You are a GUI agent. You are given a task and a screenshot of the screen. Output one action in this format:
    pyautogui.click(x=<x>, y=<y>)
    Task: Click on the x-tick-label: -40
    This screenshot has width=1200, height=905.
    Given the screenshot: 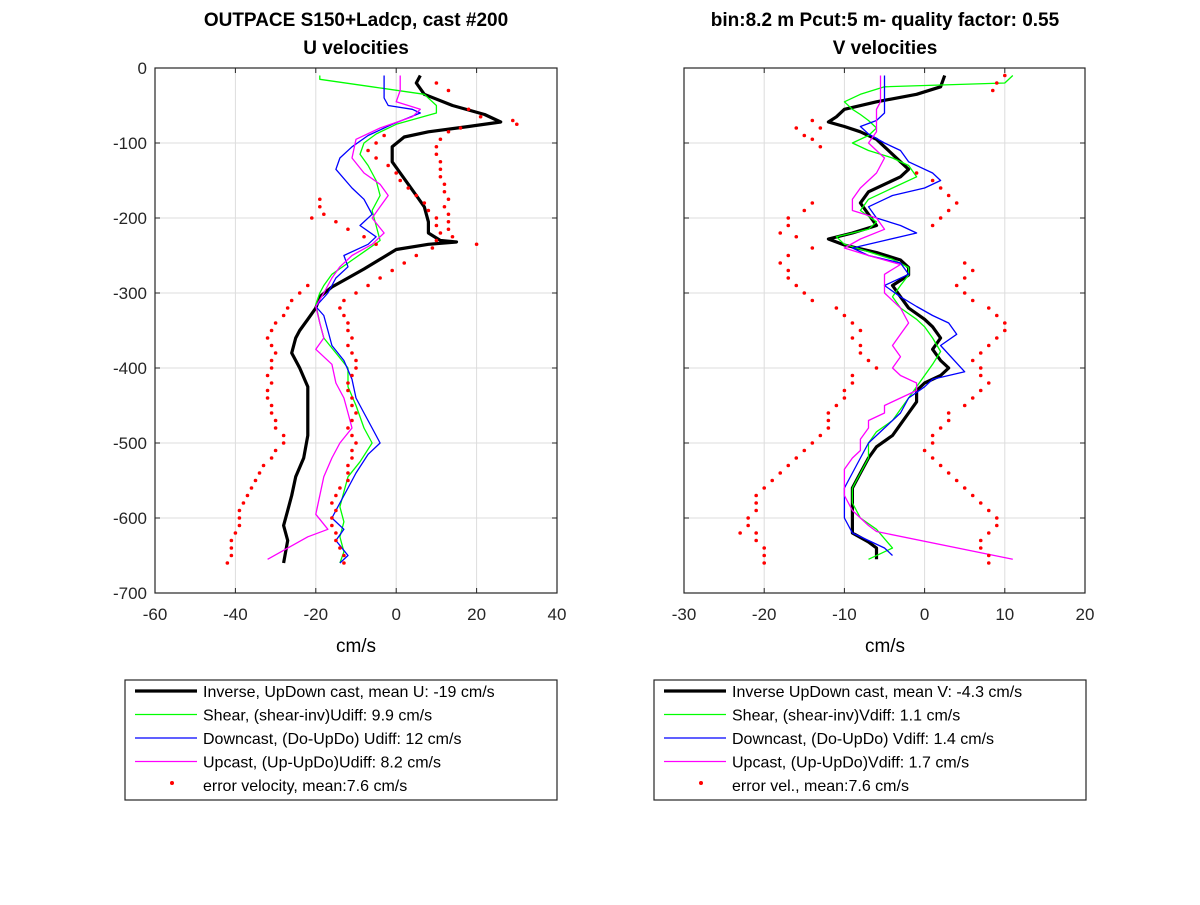 What is the action you would take?
    pyautogui.click(x=235, y=614)
    